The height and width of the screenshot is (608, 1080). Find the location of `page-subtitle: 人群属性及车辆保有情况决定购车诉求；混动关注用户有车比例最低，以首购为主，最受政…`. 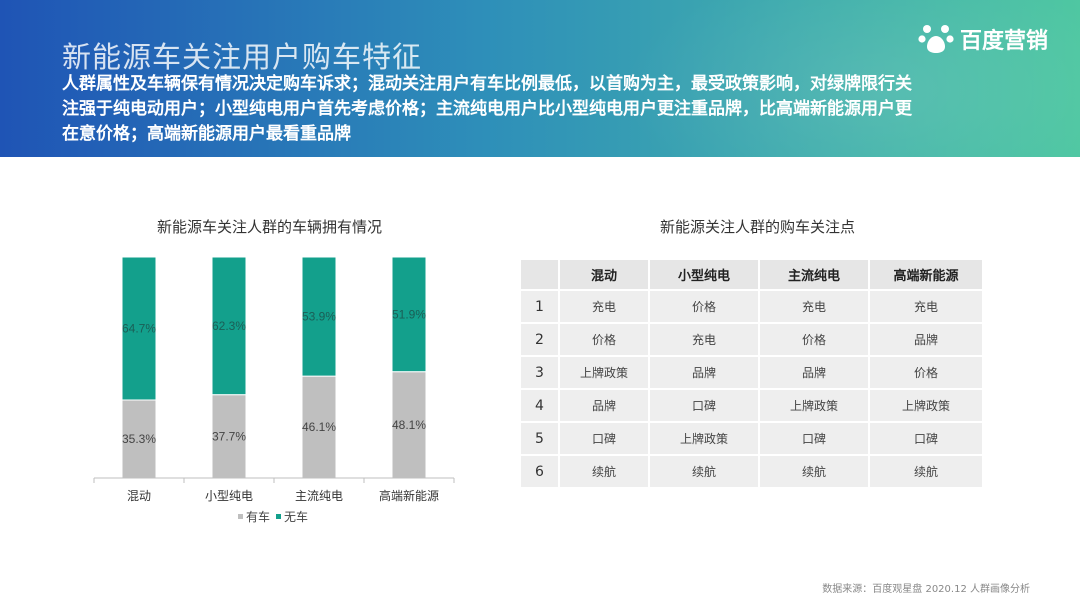

page-subtitle: 人群属性及车辆保有情况决定购车诉求；混动关注用户有车比例最低，以首购为主，最受政… is located at coordinates (487, 109).